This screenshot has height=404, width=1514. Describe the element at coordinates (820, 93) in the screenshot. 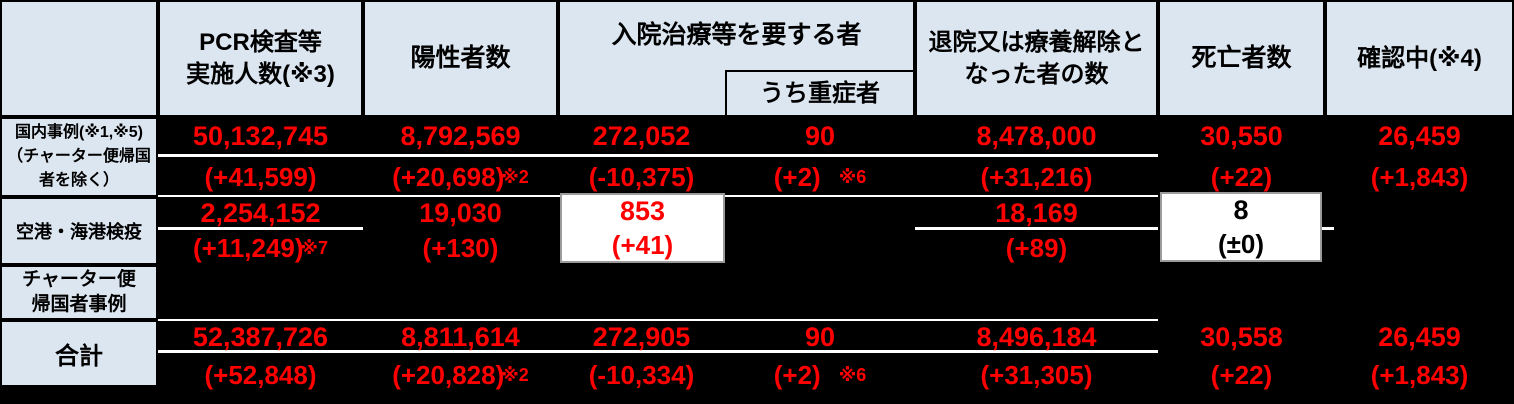

I see `header-severe: うち重症者` at that location.